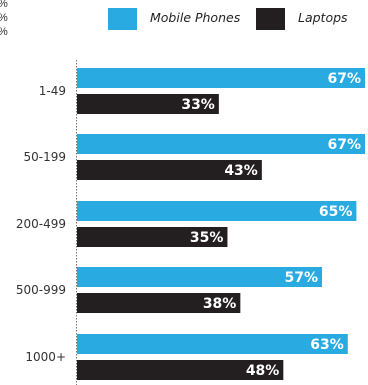  Describe the element at coordinates (270, 19) in the screenshot. I see `legend-swatch-laptops` at that location.